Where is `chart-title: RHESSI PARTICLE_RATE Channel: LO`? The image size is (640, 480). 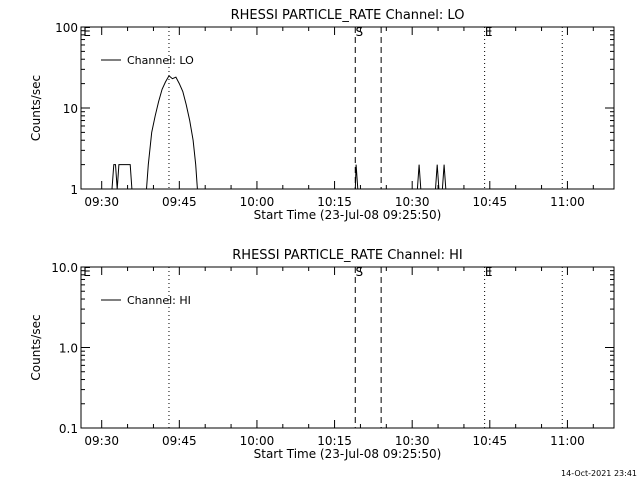
chart-title: RHESSI PARTICLE_RATE Channel: LO is located at coordinates (348, 15).